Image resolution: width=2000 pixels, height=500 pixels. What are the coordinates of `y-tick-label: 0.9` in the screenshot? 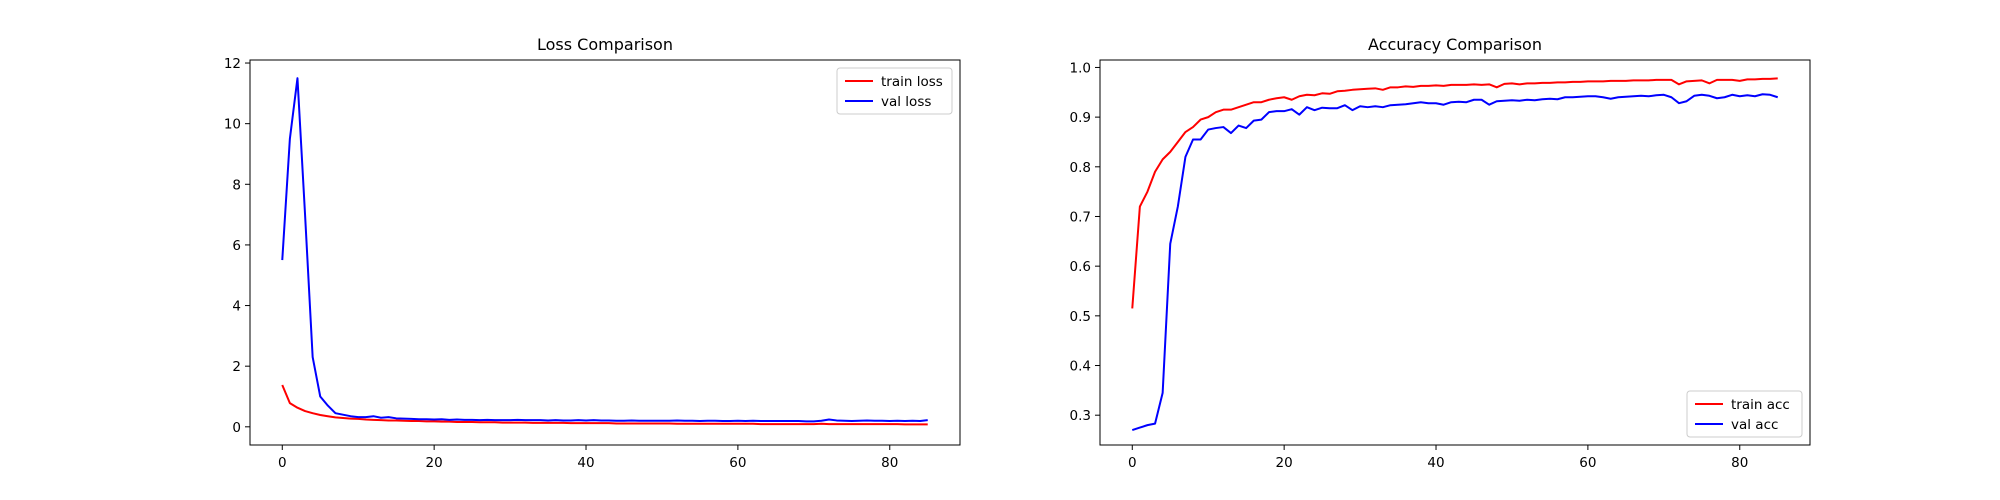 It's located at (1080, 118).